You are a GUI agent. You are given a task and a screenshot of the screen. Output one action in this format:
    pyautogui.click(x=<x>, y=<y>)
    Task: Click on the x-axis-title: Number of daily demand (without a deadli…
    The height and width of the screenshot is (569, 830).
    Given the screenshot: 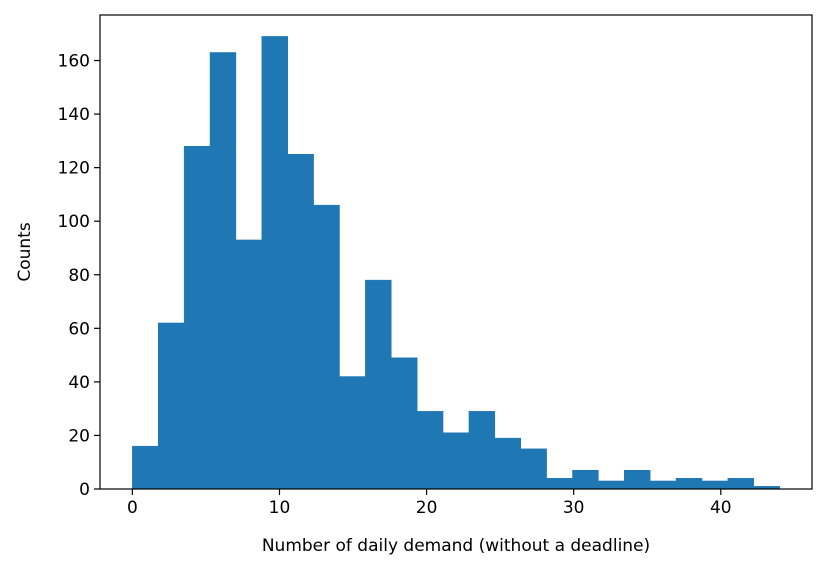 What is the action you would take?
    pyautogui.click(x=456, y=546)
    